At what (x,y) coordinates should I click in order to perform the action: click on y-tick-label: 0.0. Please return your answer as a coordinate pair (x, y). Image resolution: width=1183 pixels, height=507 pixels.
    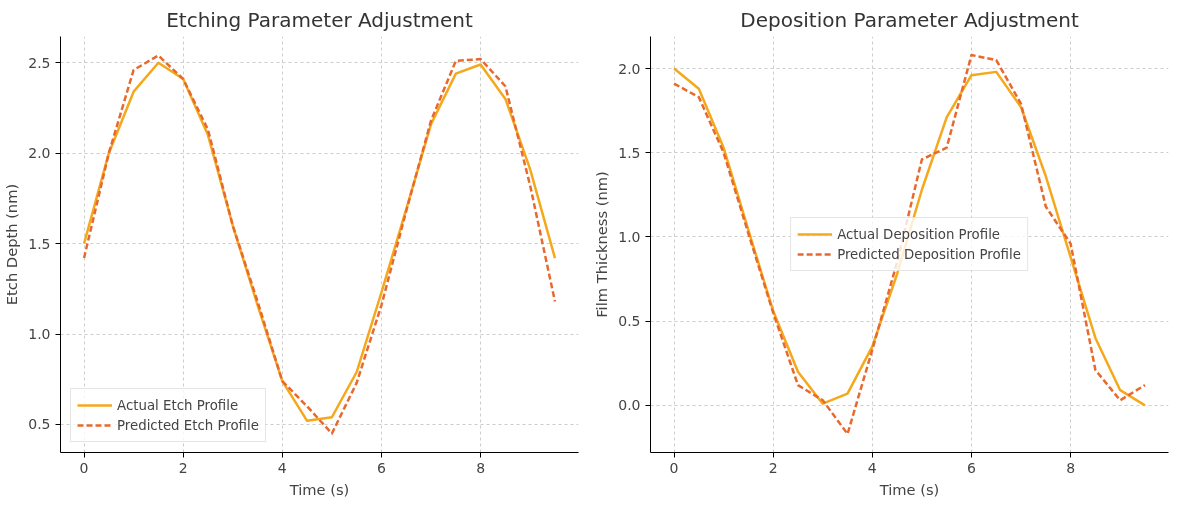
    Looking at the image, I should click on (629, 405).